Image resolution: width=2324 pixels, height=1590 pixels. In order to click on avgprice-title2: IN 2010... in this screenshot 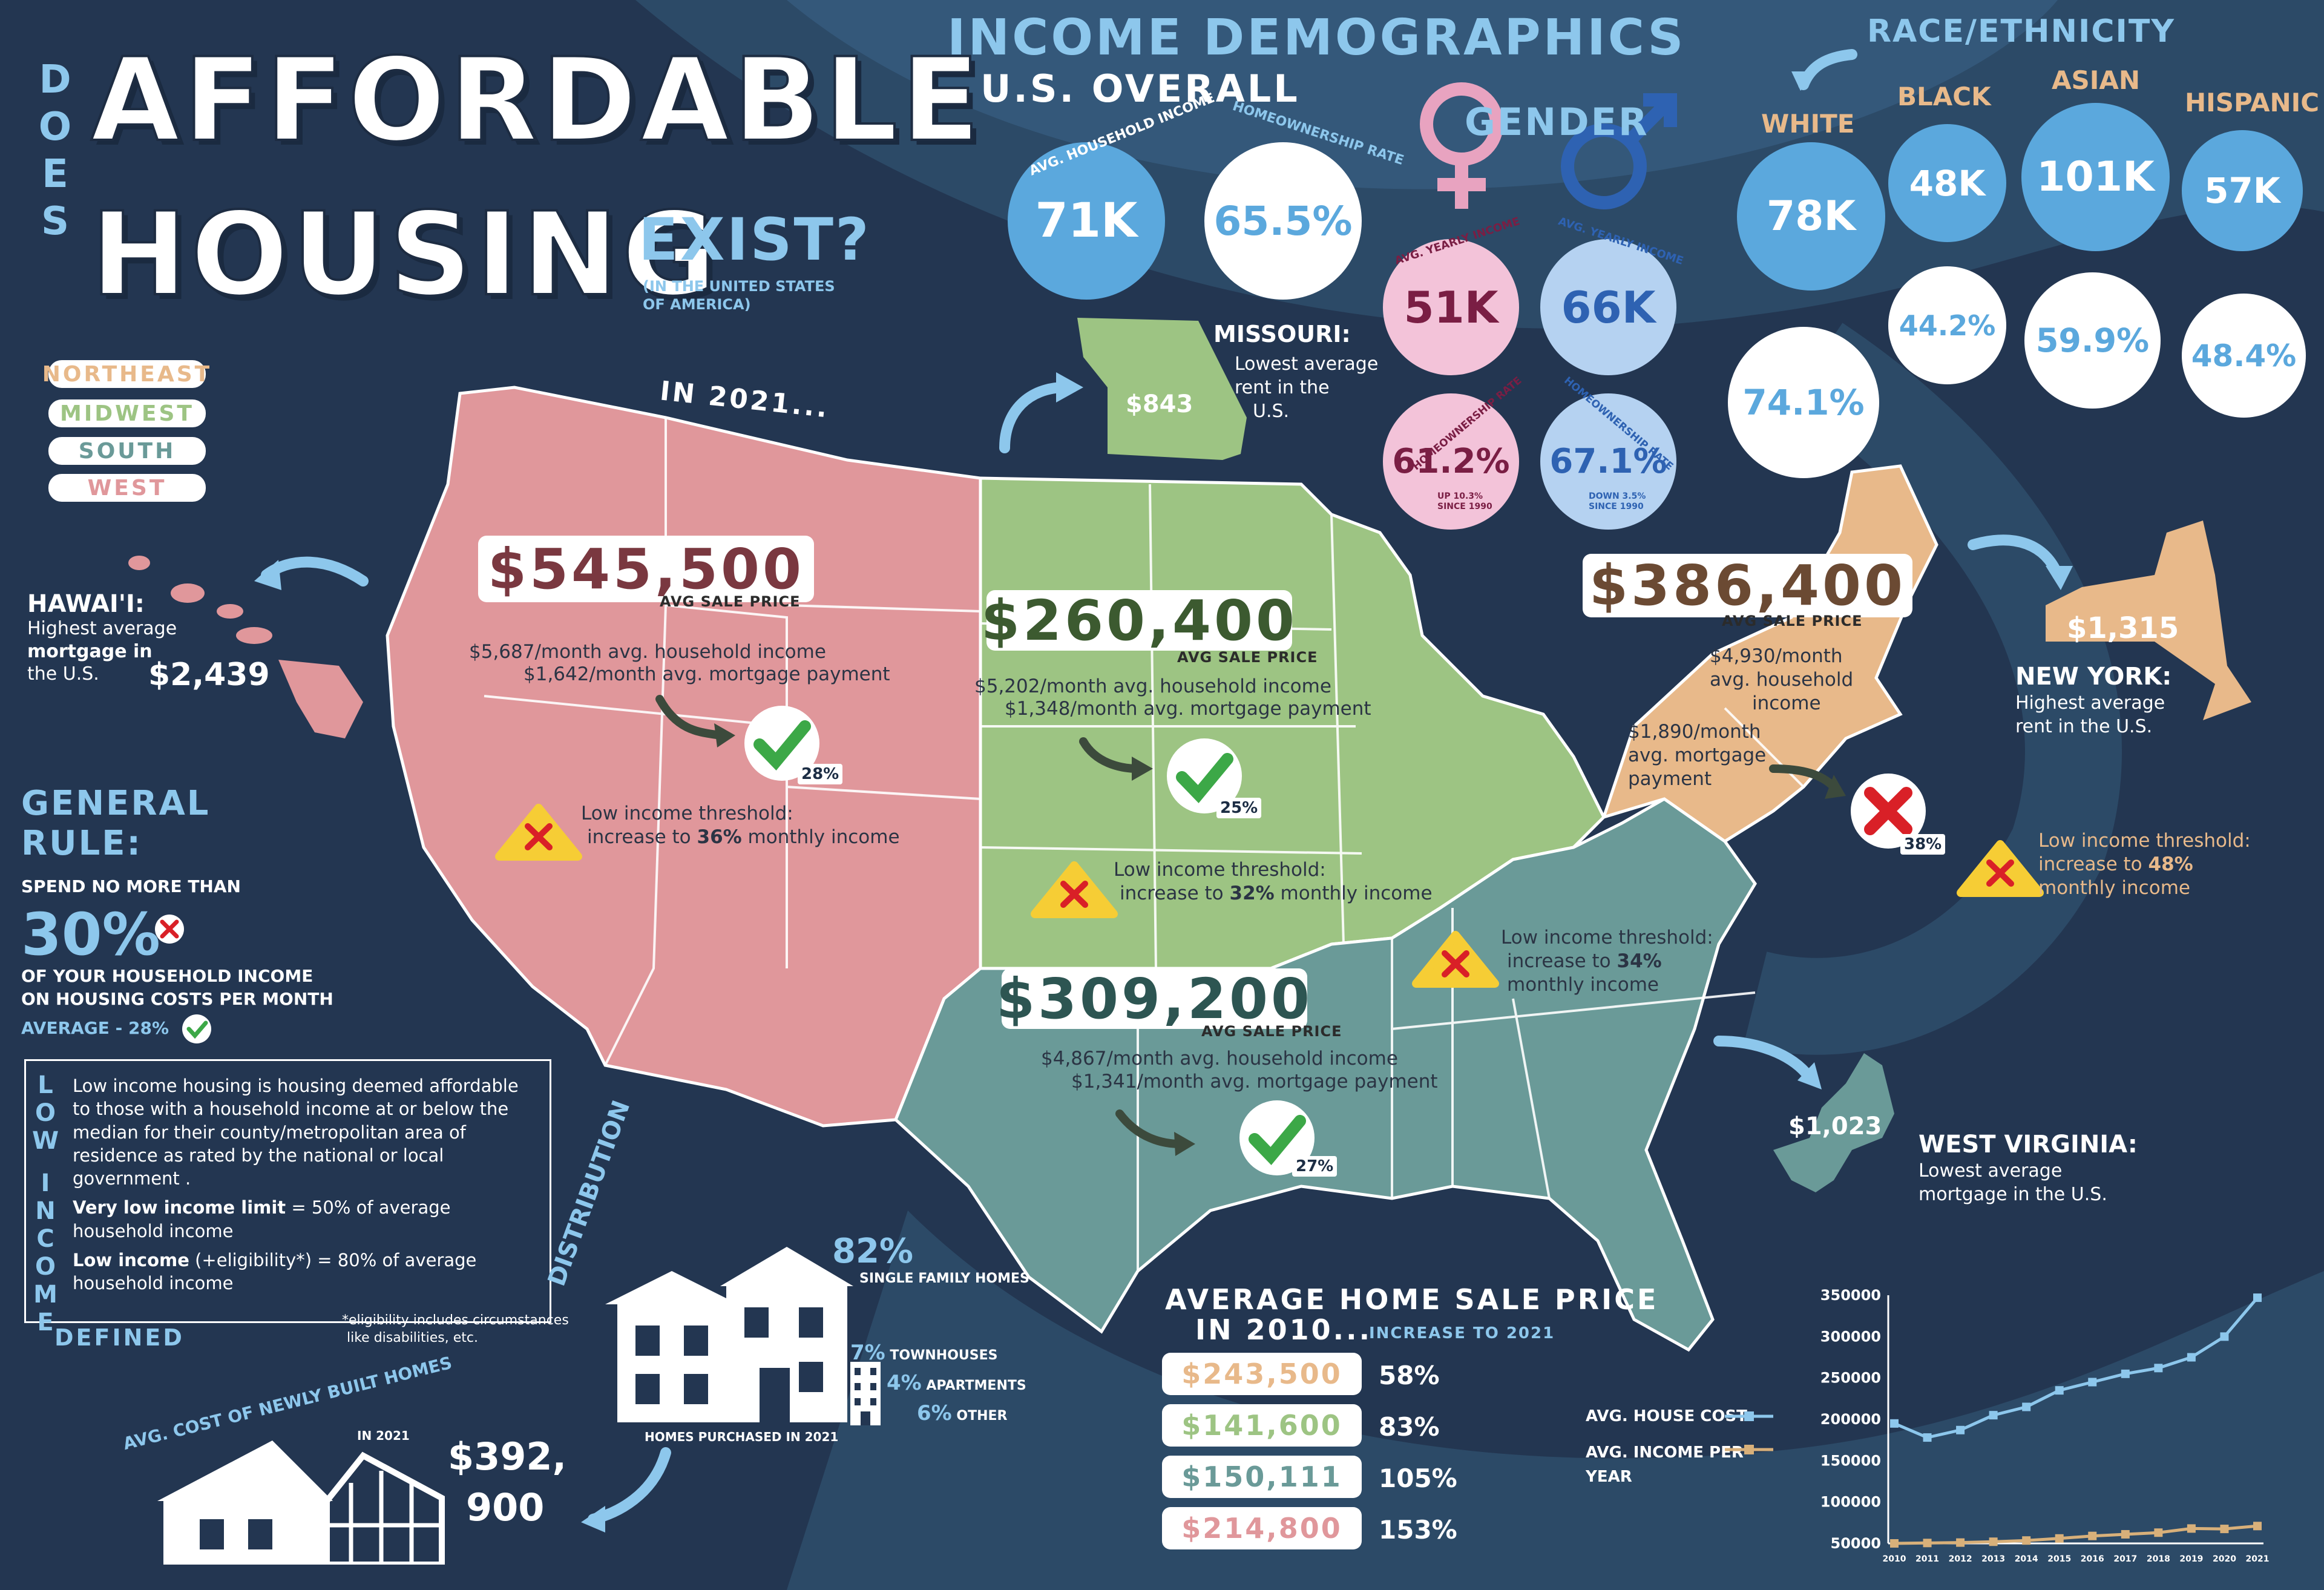, I will do `click(1284, 1329)`.